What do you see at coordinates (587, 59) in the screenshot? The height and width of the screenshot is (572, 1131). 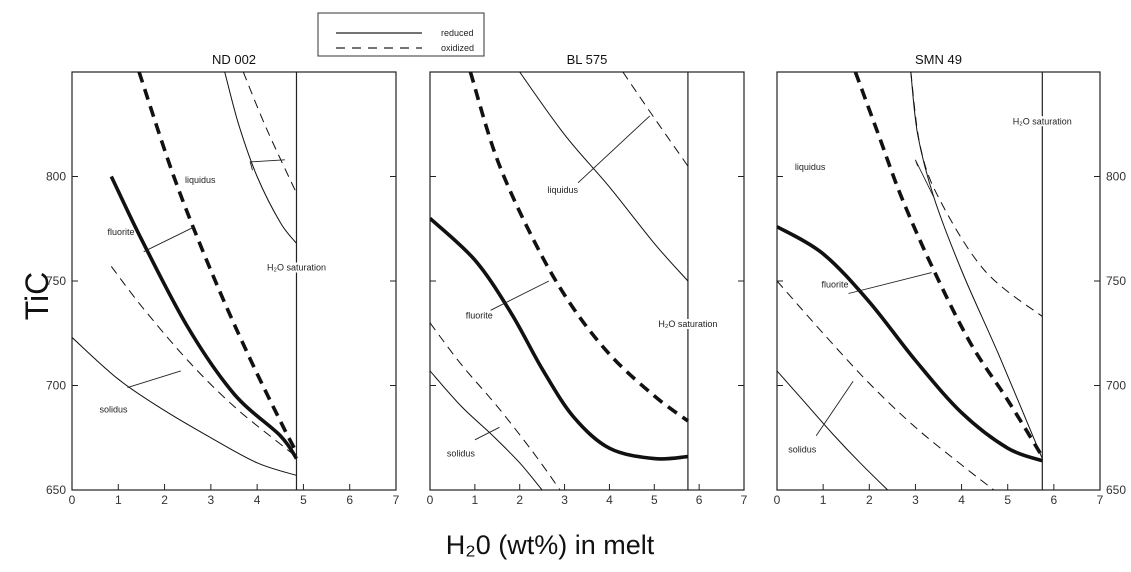 I see `panel-title: BL 575` at bounding box center [587, 59].